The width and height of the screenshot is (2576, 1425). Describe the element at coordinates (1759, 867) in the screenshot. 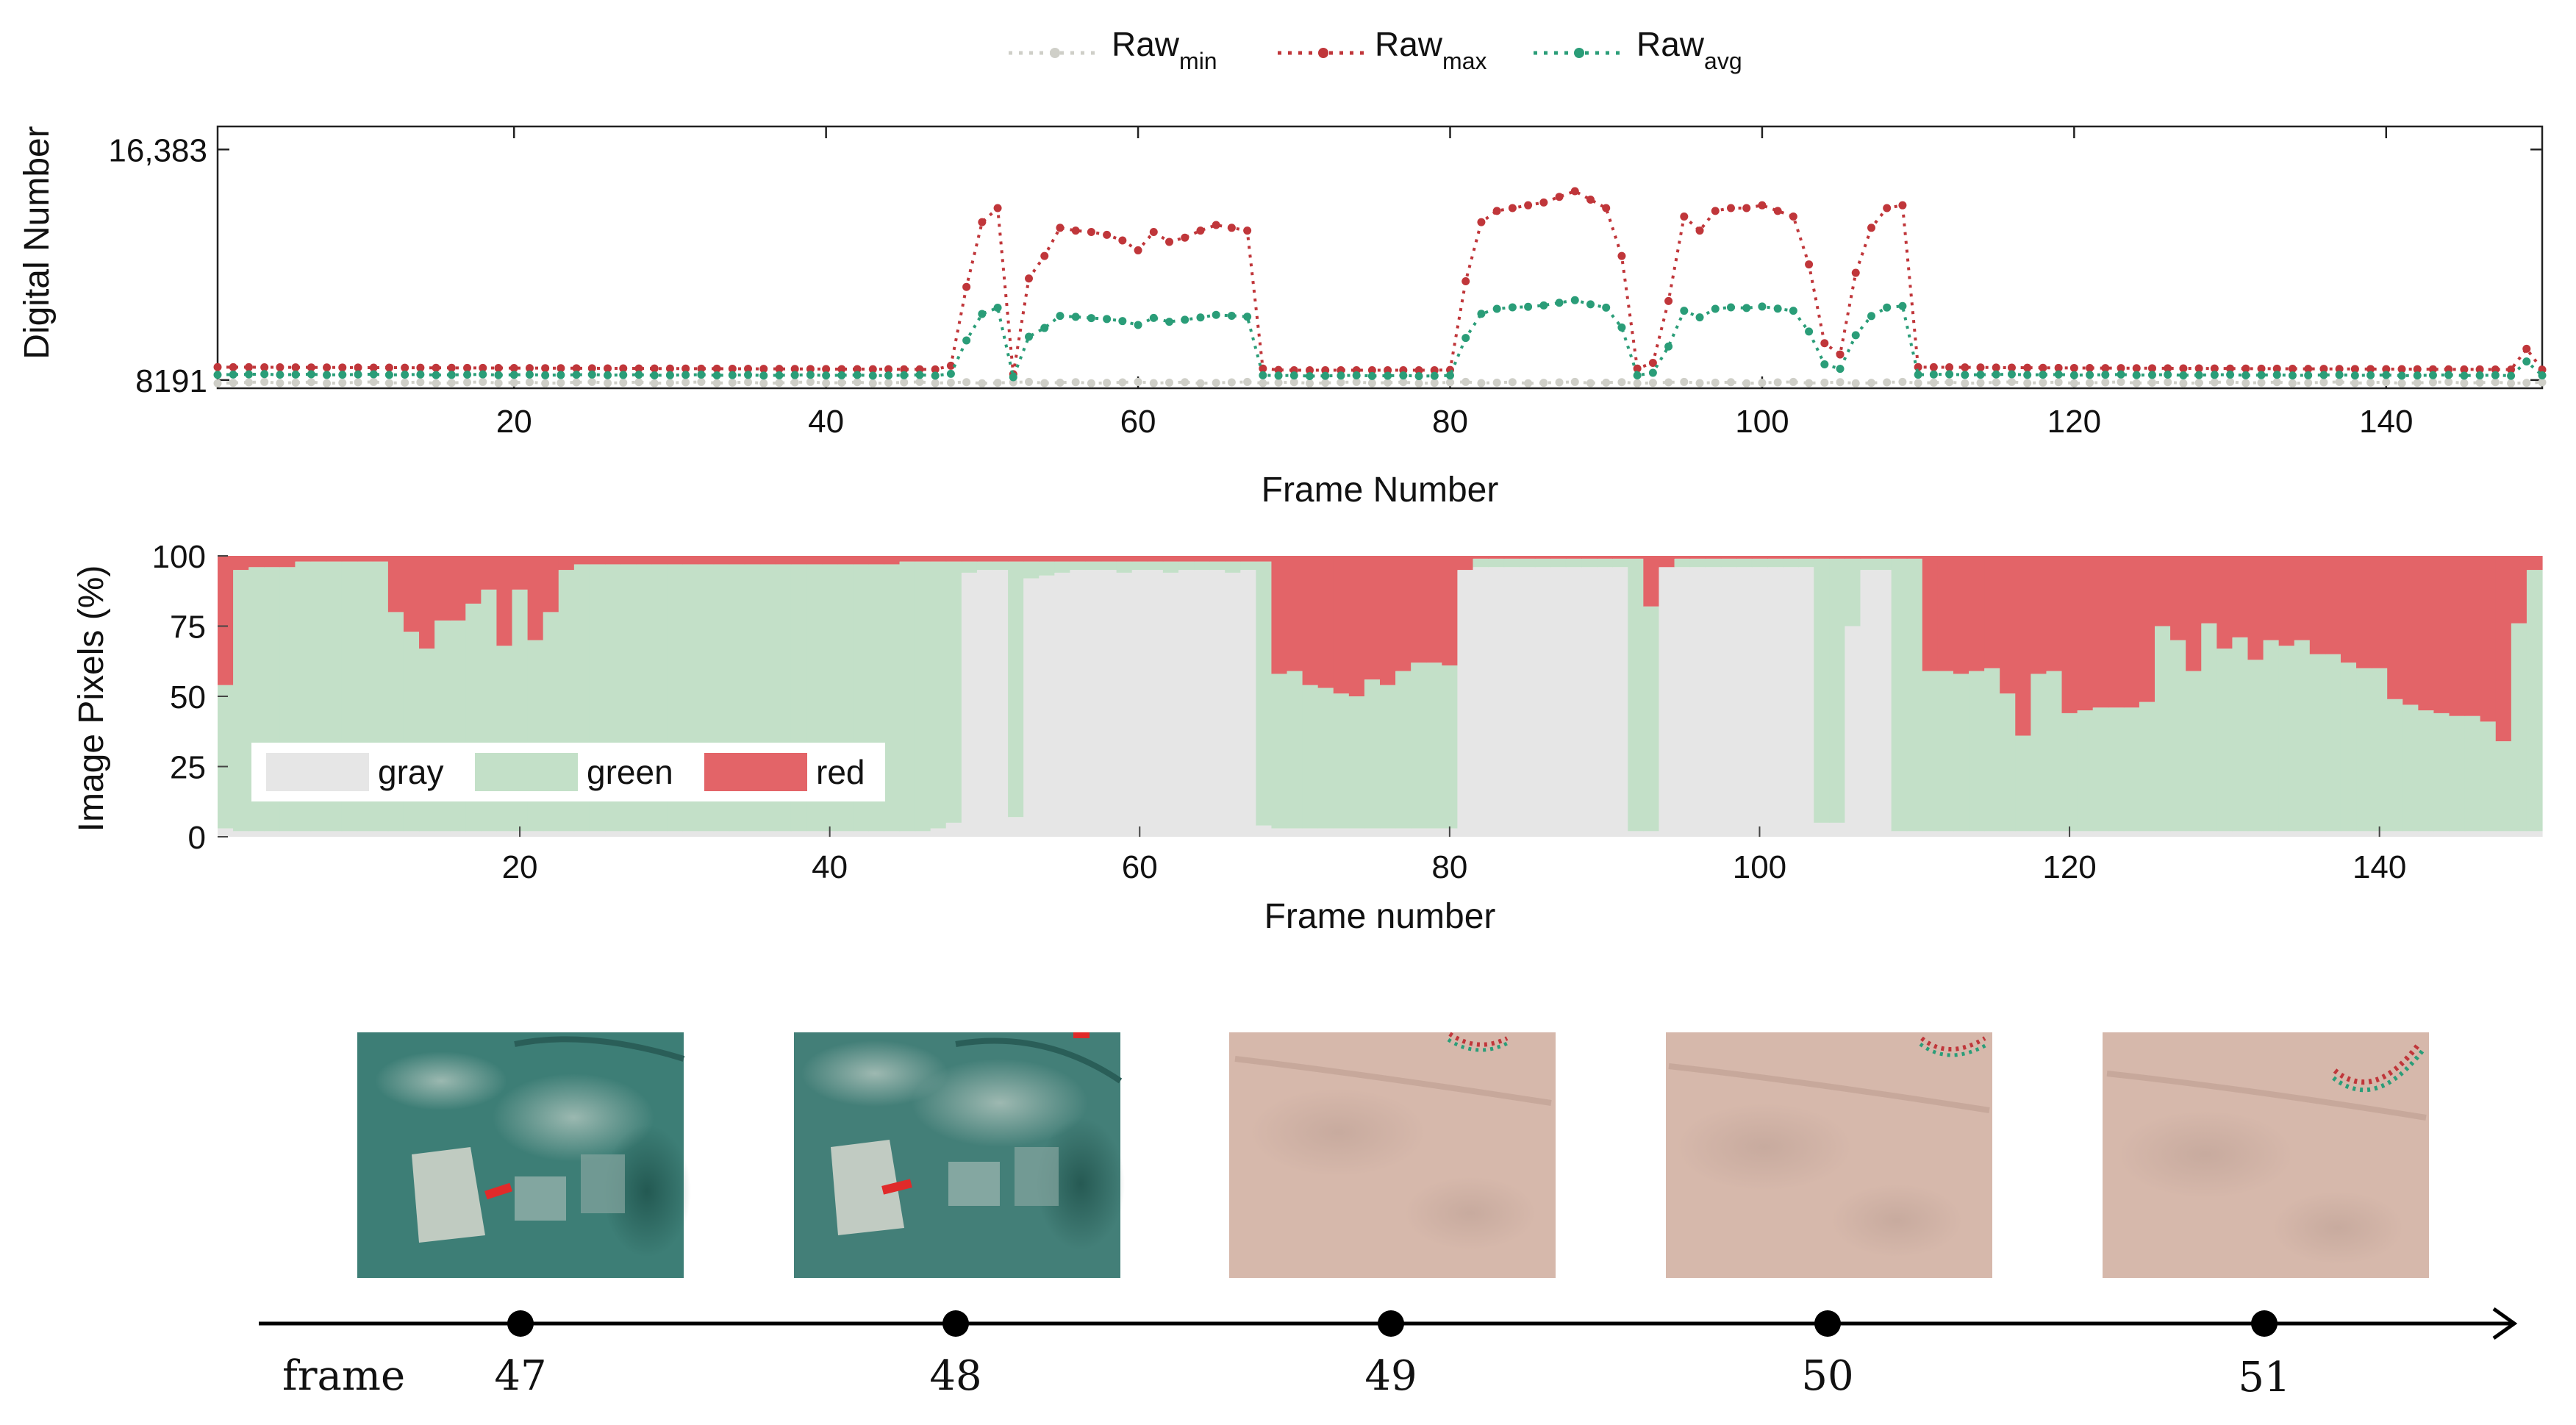

I see `chart2-xtick-label: 100` at that location.